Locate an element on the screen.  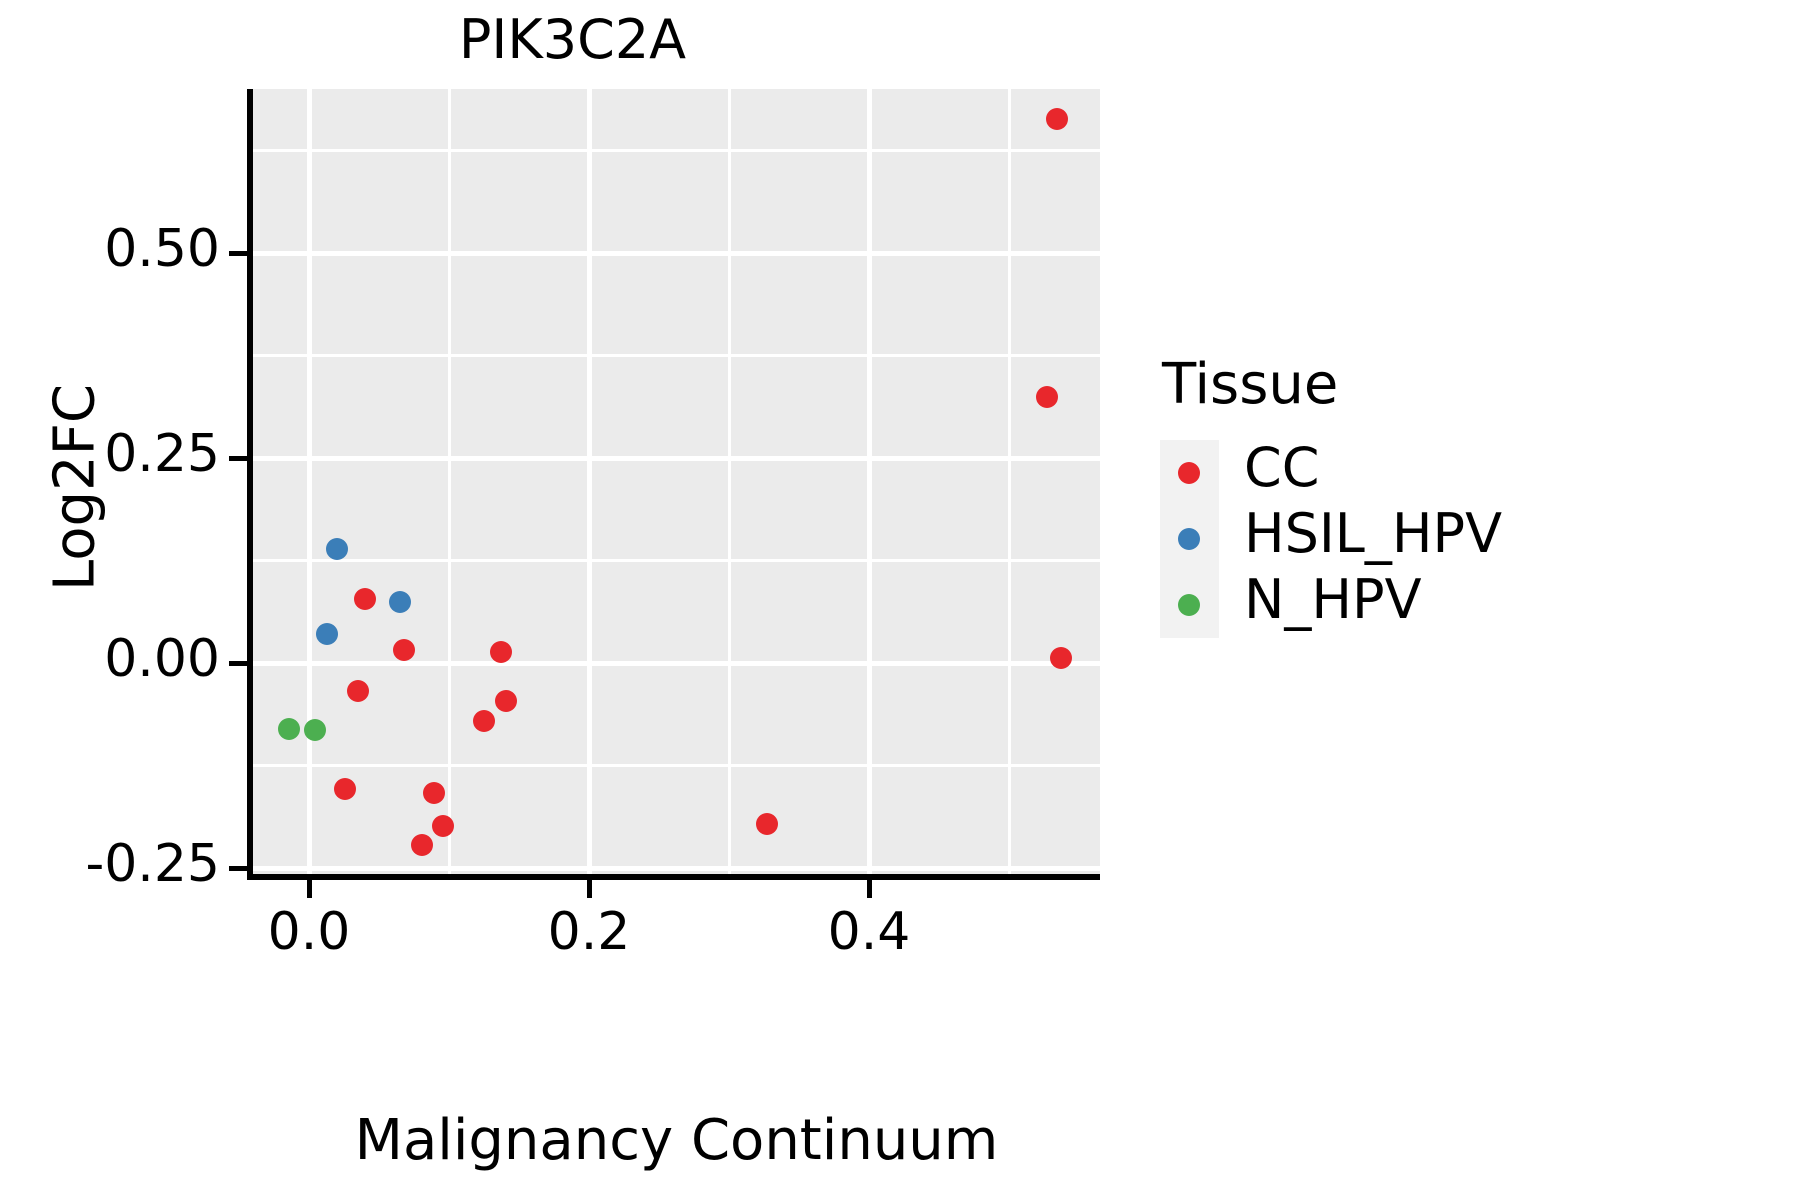
x-axis-title: Malignancy Continuum is located at coordinates (676, 1140).